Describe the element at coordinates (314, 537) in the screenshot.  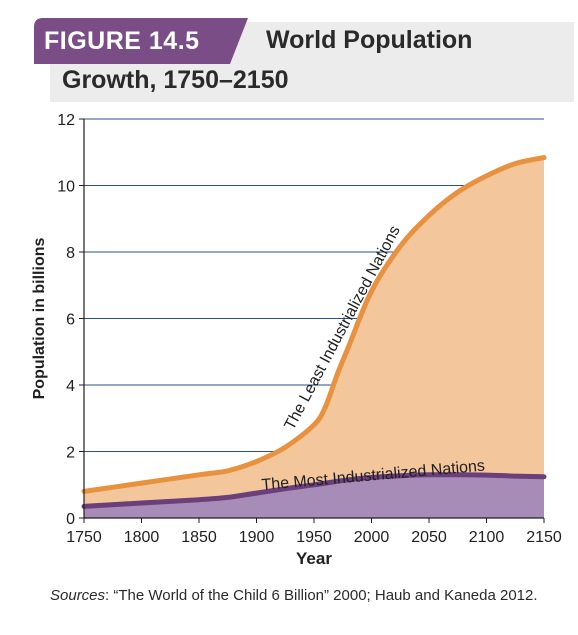
I see `x-tick-label-1950: 1950` at that location.